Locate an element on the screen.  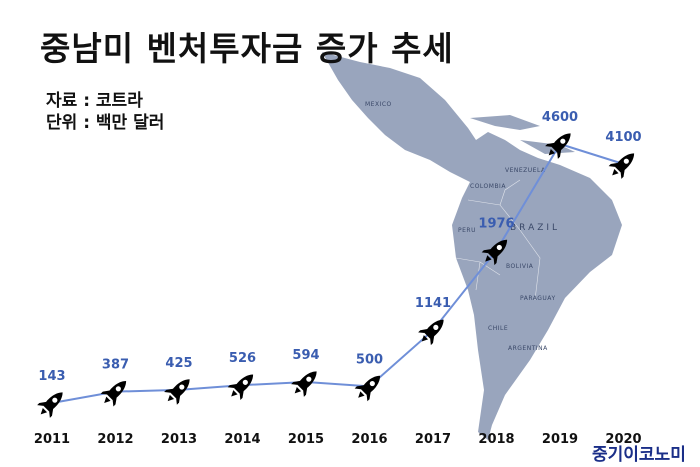
map-label-chile: CHILE is located at coordinates (498, 328).